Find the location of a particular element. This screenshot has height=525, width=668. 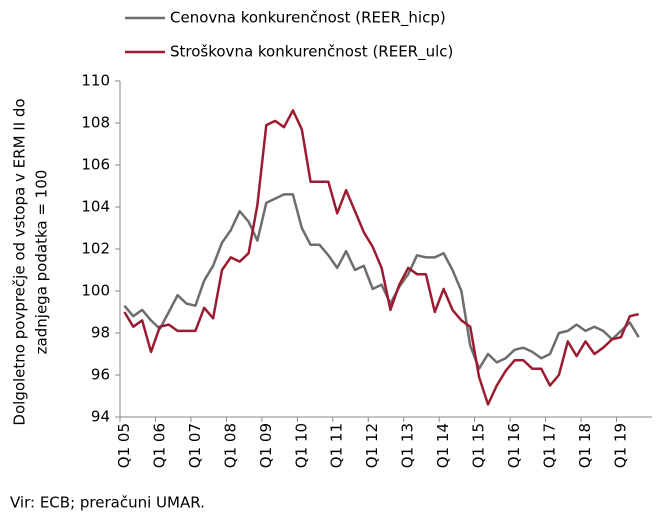

x-tick-label: Q1 10 is located at coordinates (301, 445).